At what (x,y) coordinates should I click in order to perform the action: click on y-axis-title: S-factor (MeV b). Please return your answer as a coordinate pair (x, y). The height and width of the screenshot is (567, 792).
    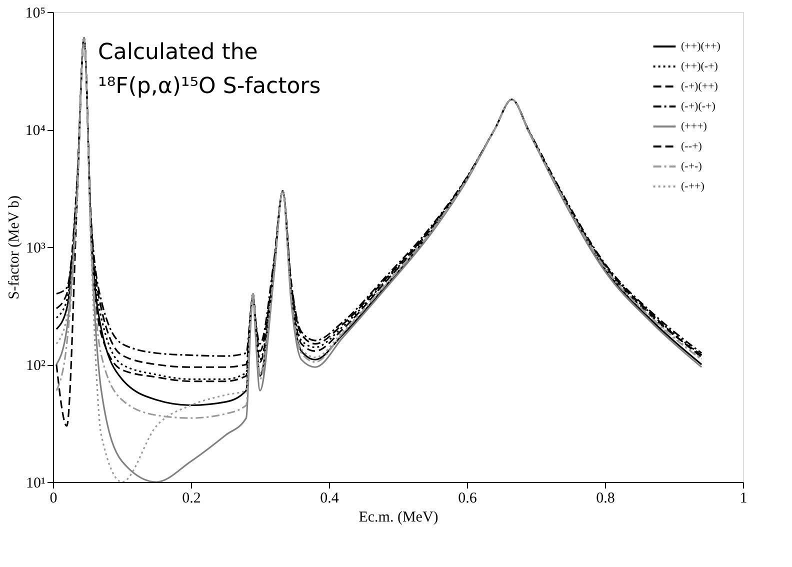
    Looking at the image, I should click on (14, 248).